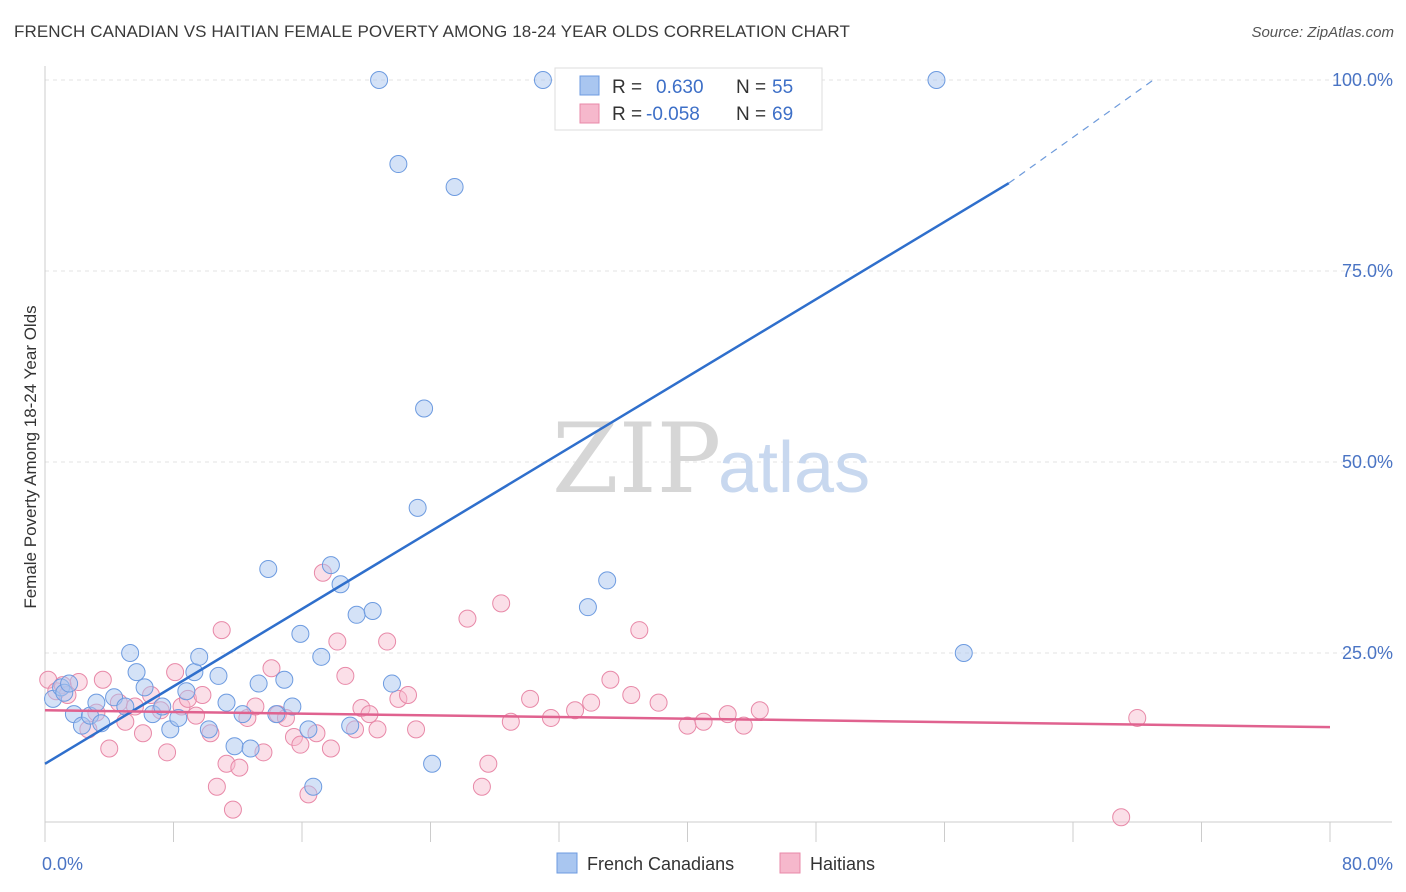 The height and width of the screenshot is (892, 1406). I want to click on french-canadians-trend-extension, so click(1081, 131).